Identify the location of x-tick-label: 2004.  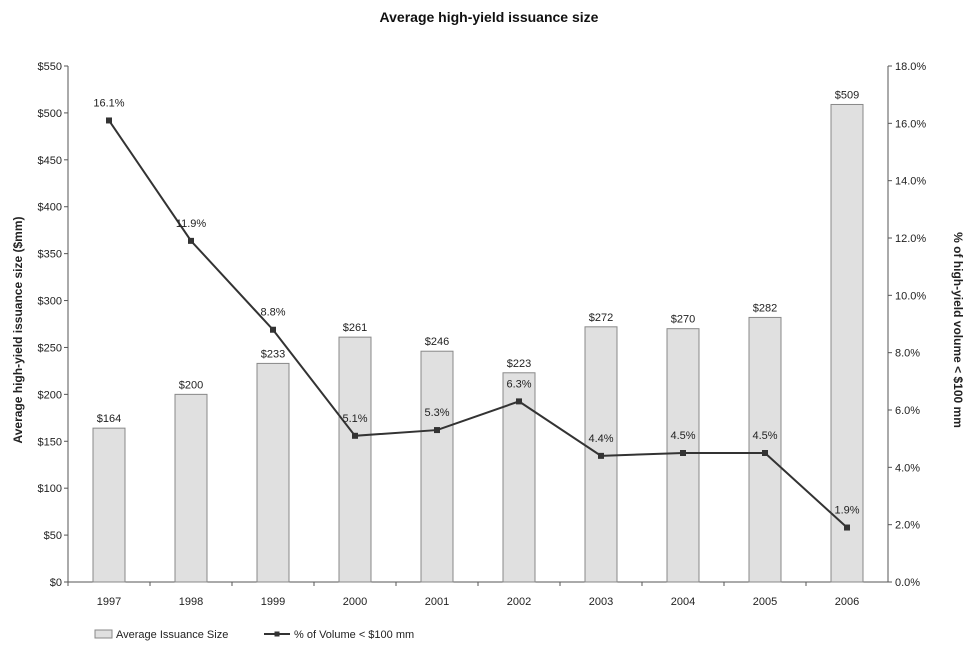
(683, 602).